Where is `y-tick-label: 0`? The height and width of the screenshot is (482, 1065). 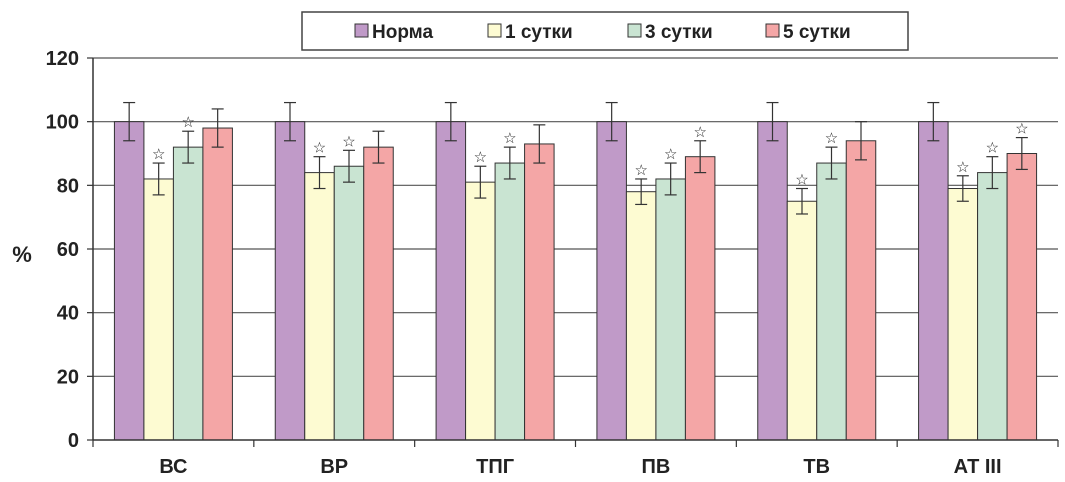 y-tick-label: 0 is located at coordinates (73, 441).